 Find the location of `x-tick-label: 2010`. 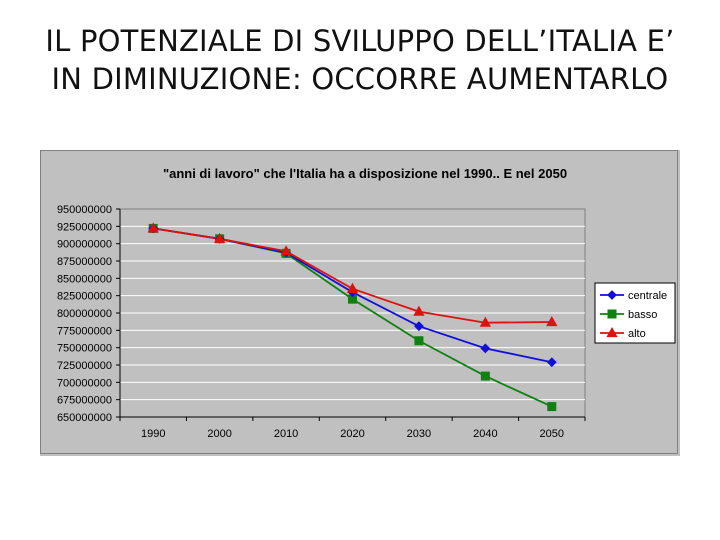

x-tick-label: 2010 is located at coordinates (286, 434).